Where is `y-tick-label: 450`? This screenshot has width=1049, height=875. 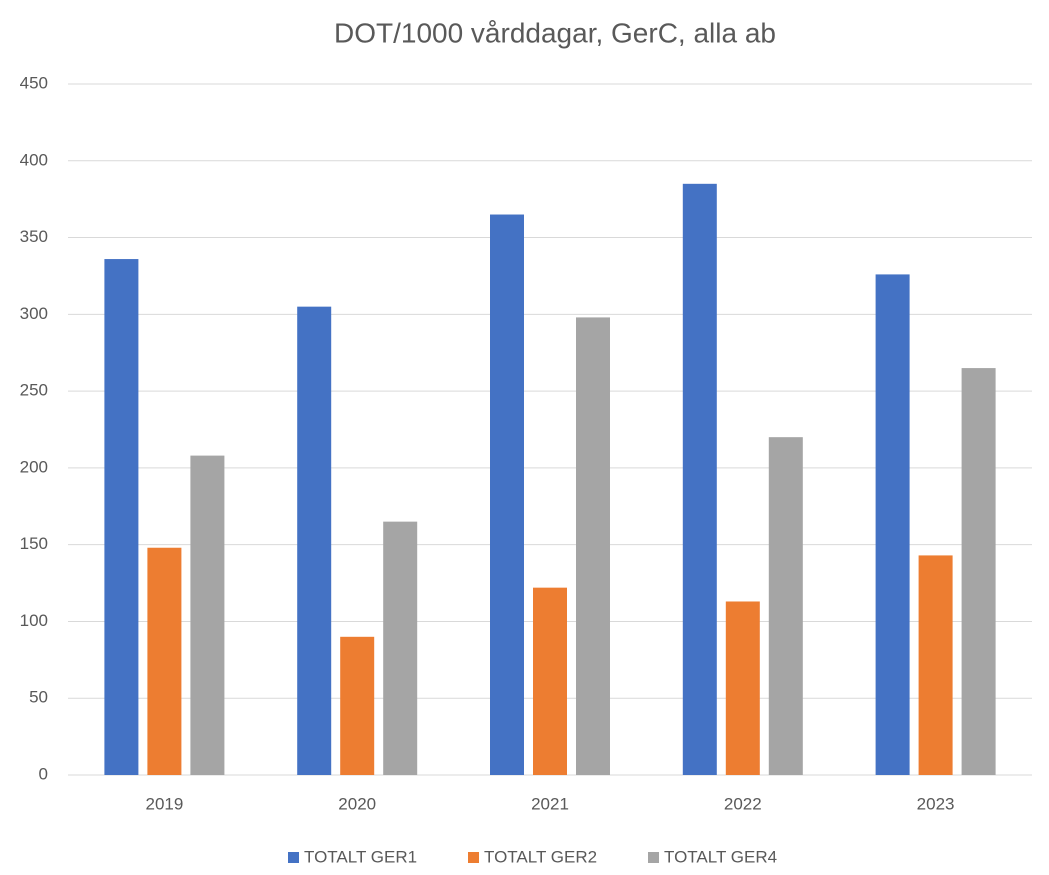
y-tick-label: 450 is located at coordinates (34, 82).